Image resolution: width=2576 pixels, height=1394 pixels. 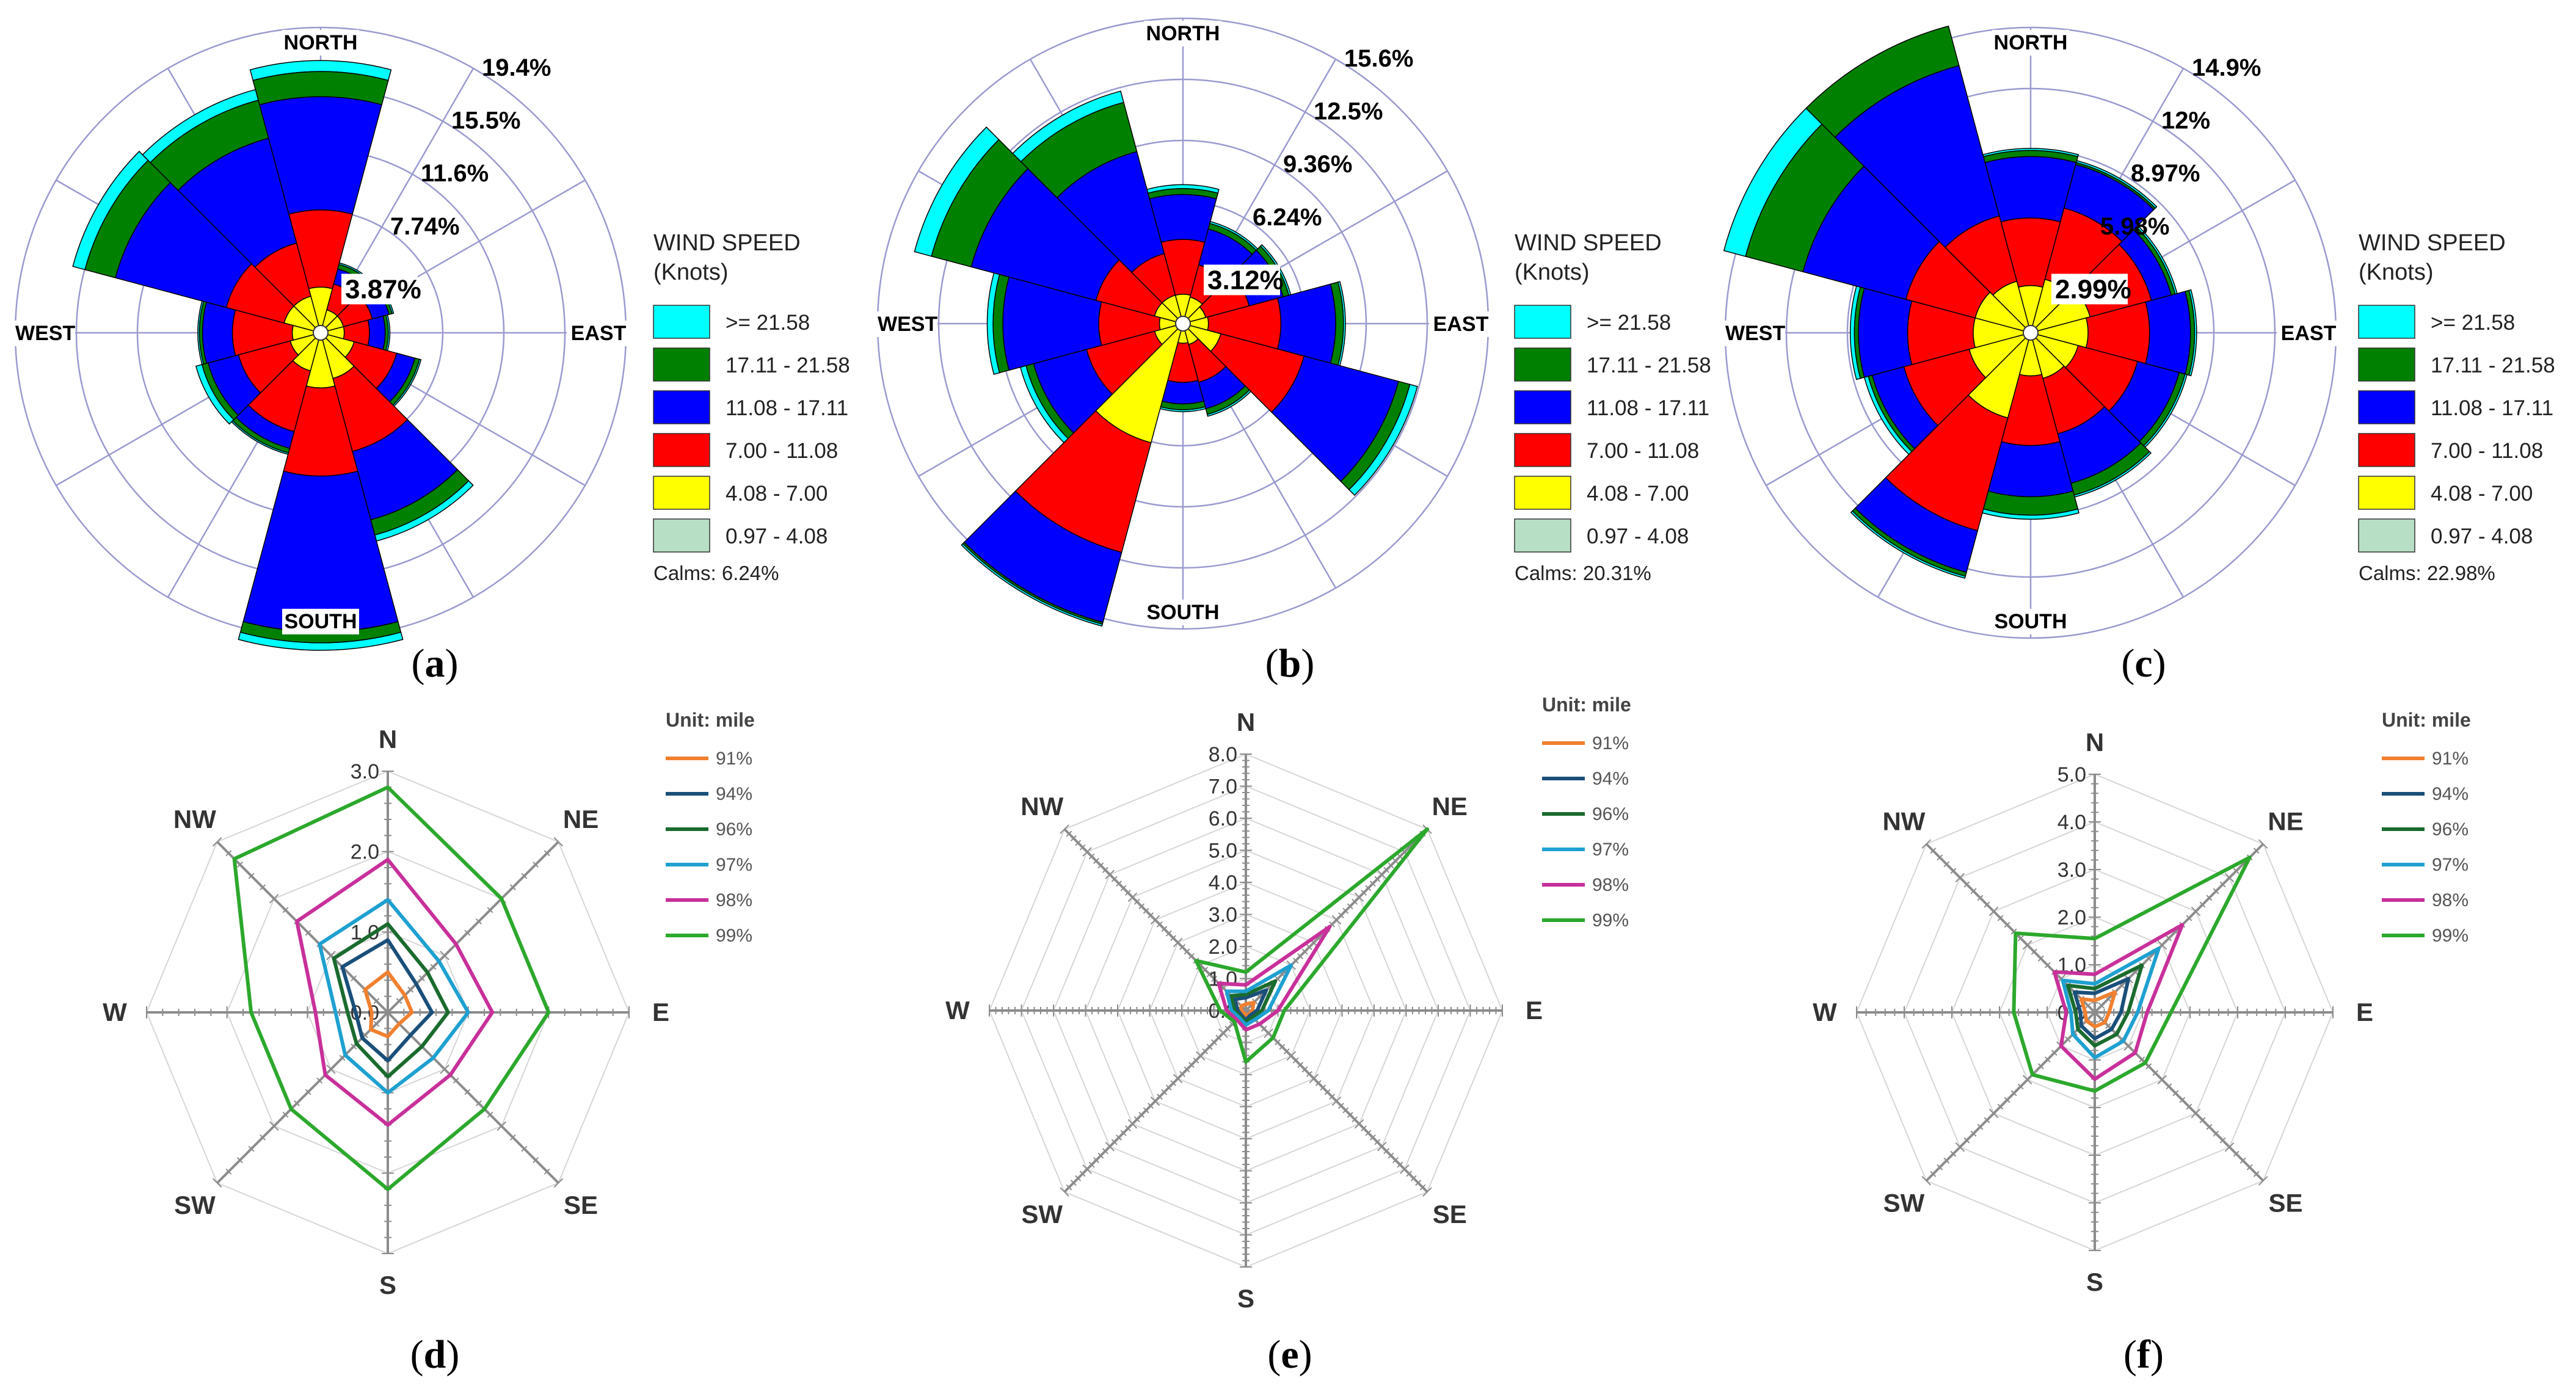 What do you see at coordinates (2432, 243) in the screenshot?
I see `legend-title: WIND SPEED` at bounding box center [2432, 243].